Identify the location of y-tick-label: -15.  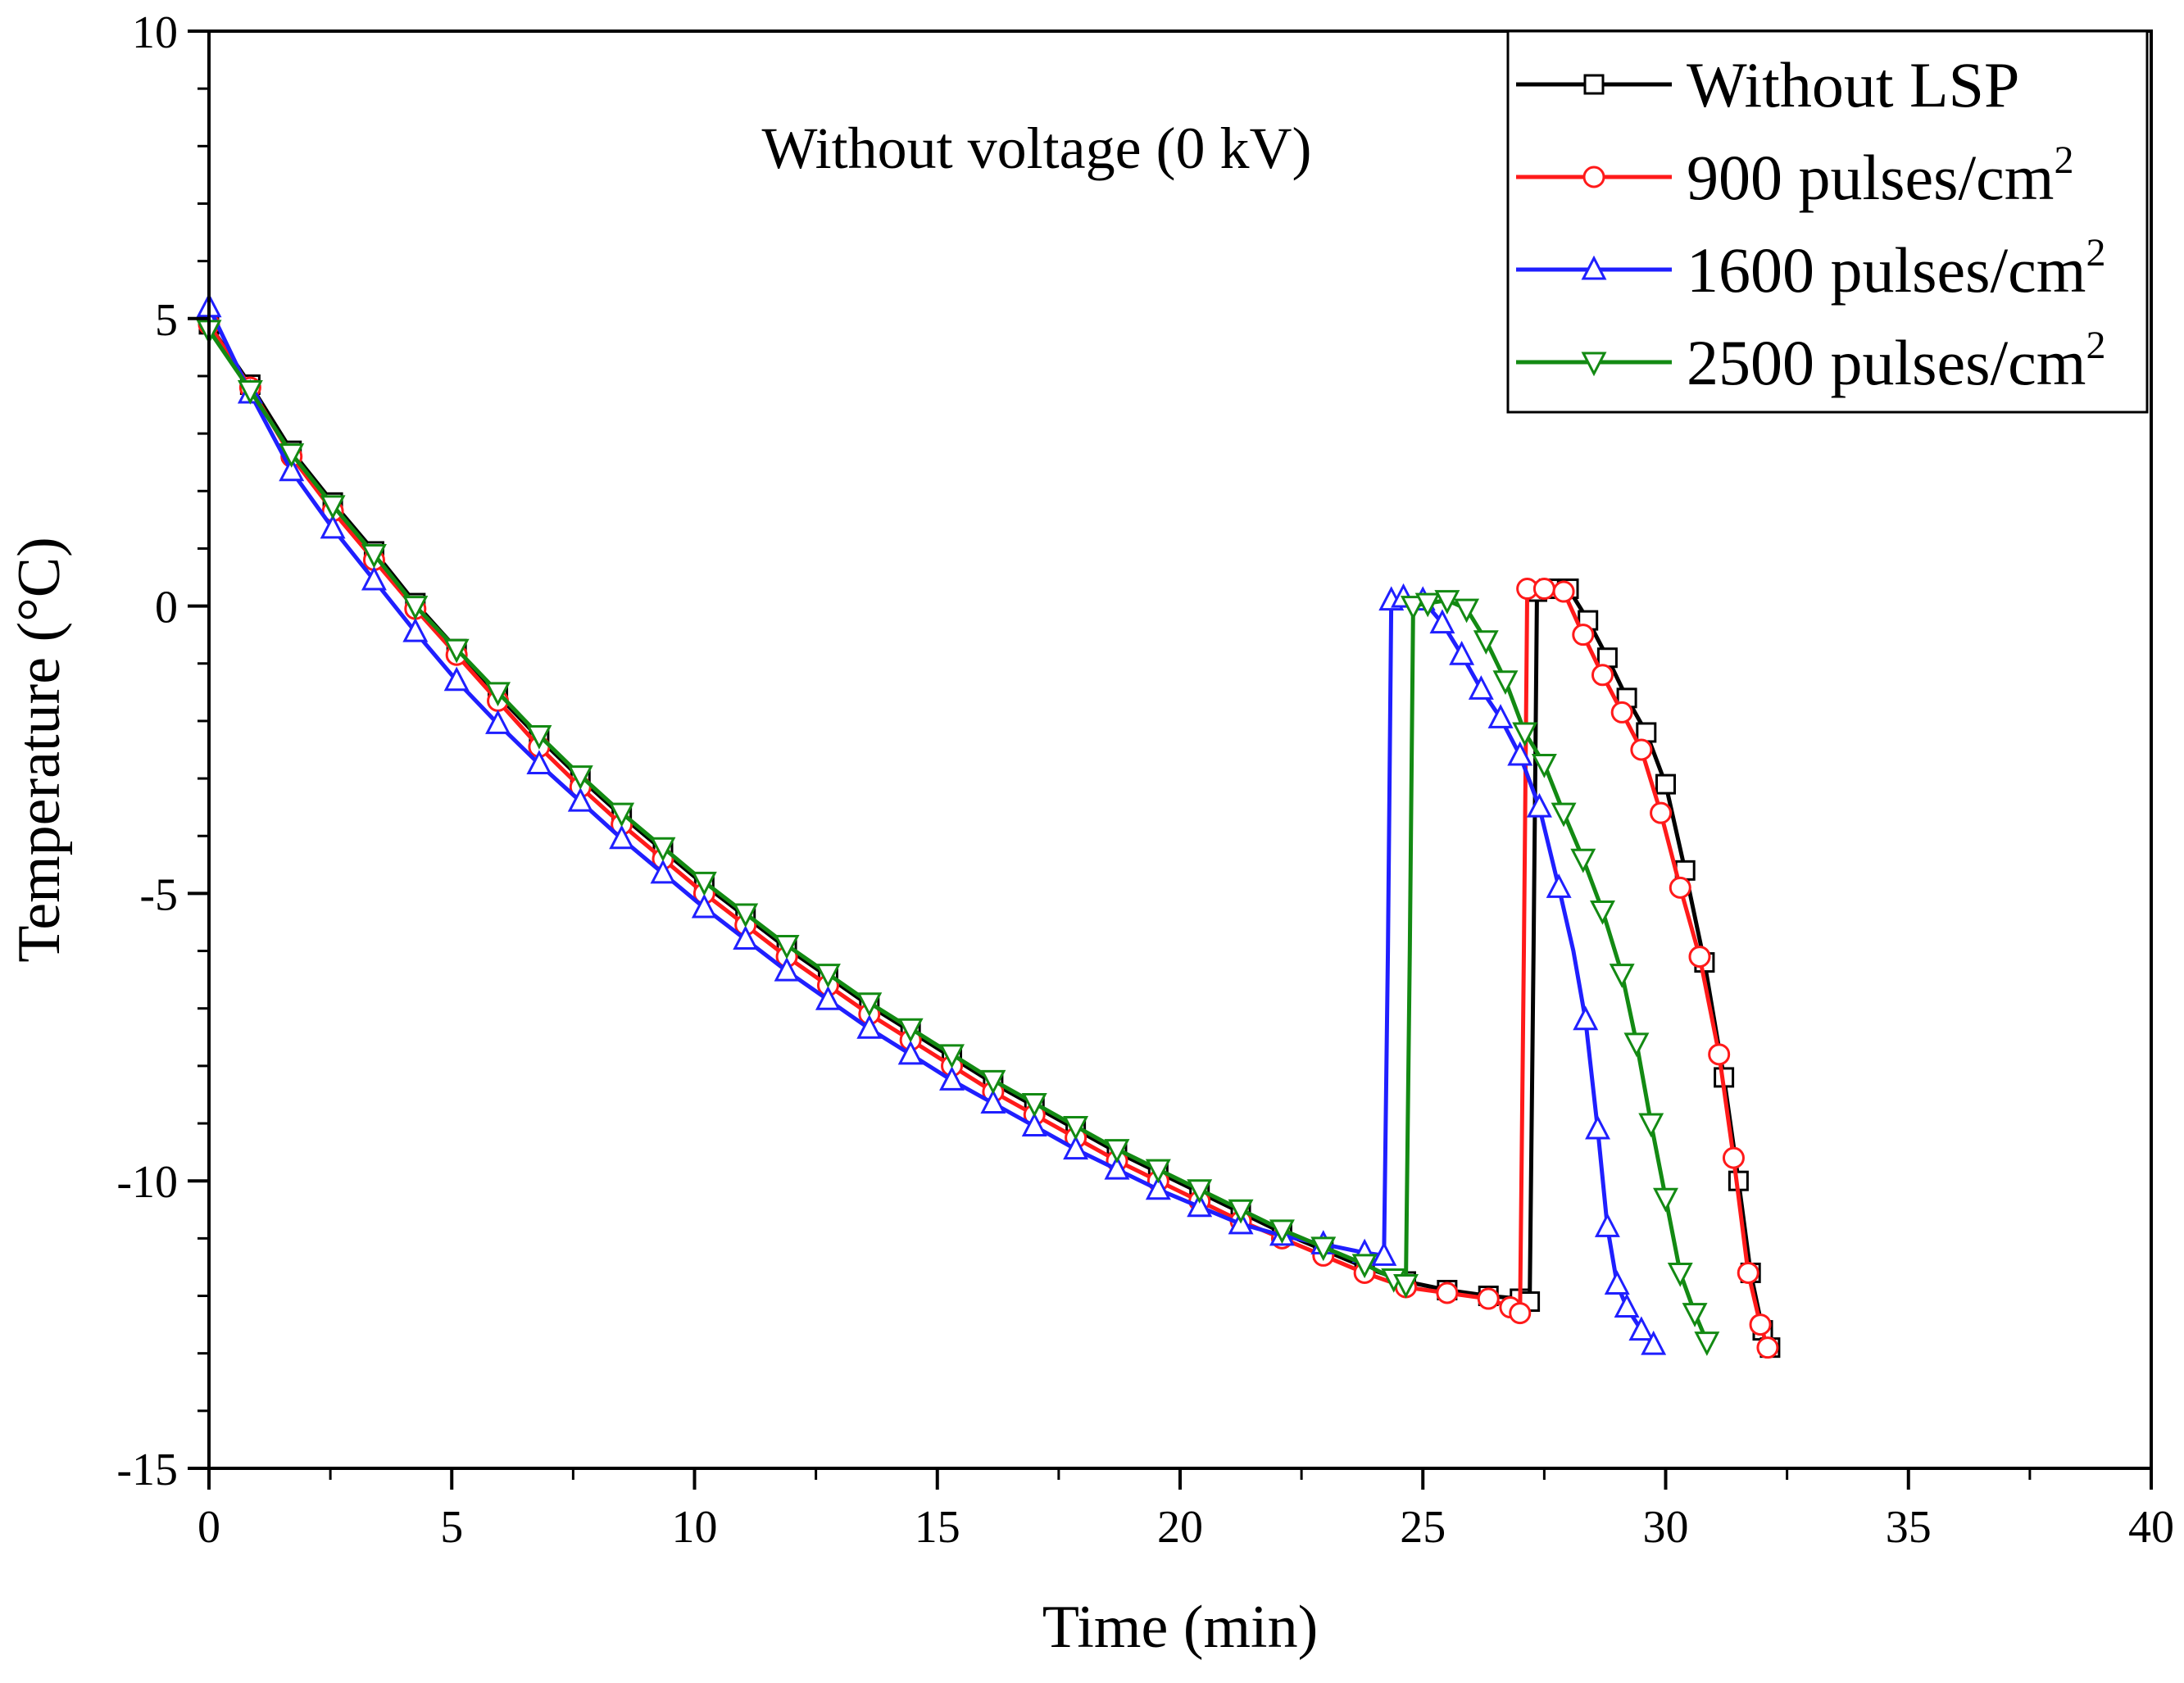
(147, 1470).